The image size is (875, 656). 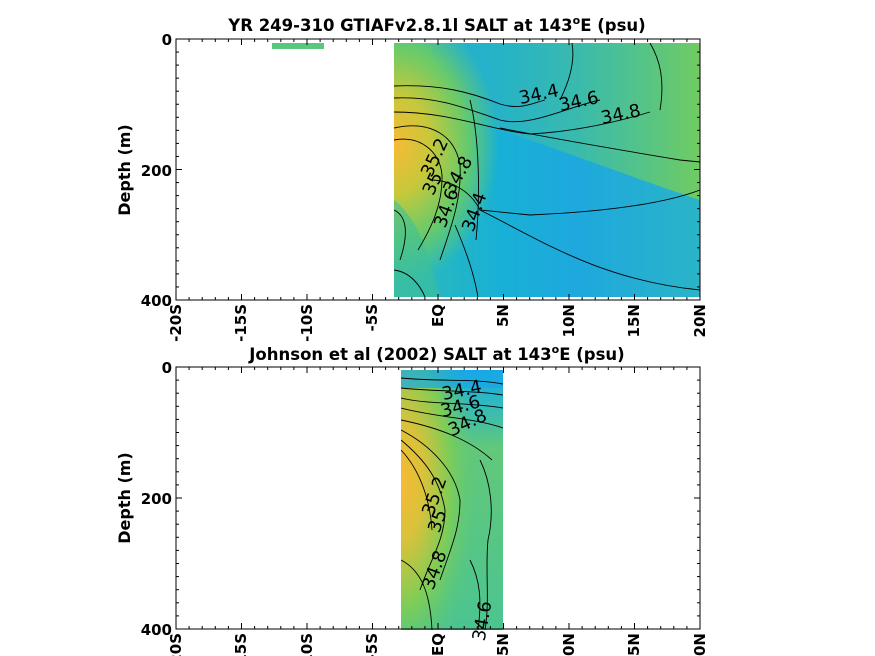 I want to click on panel-2-ytick-label: 200, so click(x=156, y=499).